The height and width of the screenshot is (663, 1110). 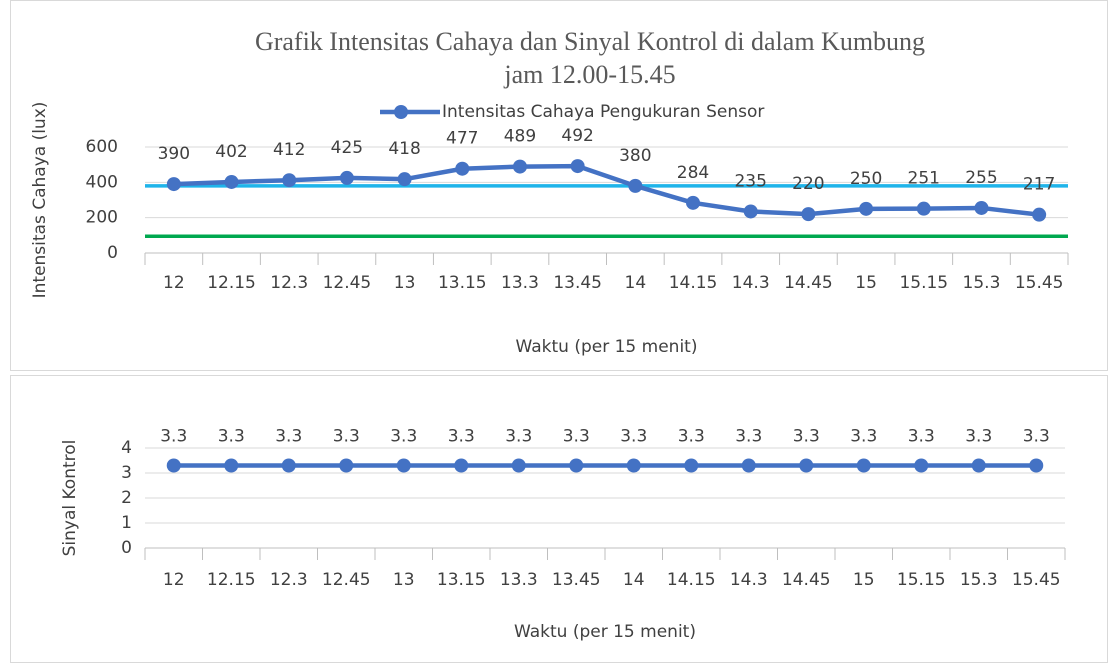 What do you see at coordinates (126, 498) in the screenshot?
I see `y-tick-label: 2` at bounding box center [126, 498].